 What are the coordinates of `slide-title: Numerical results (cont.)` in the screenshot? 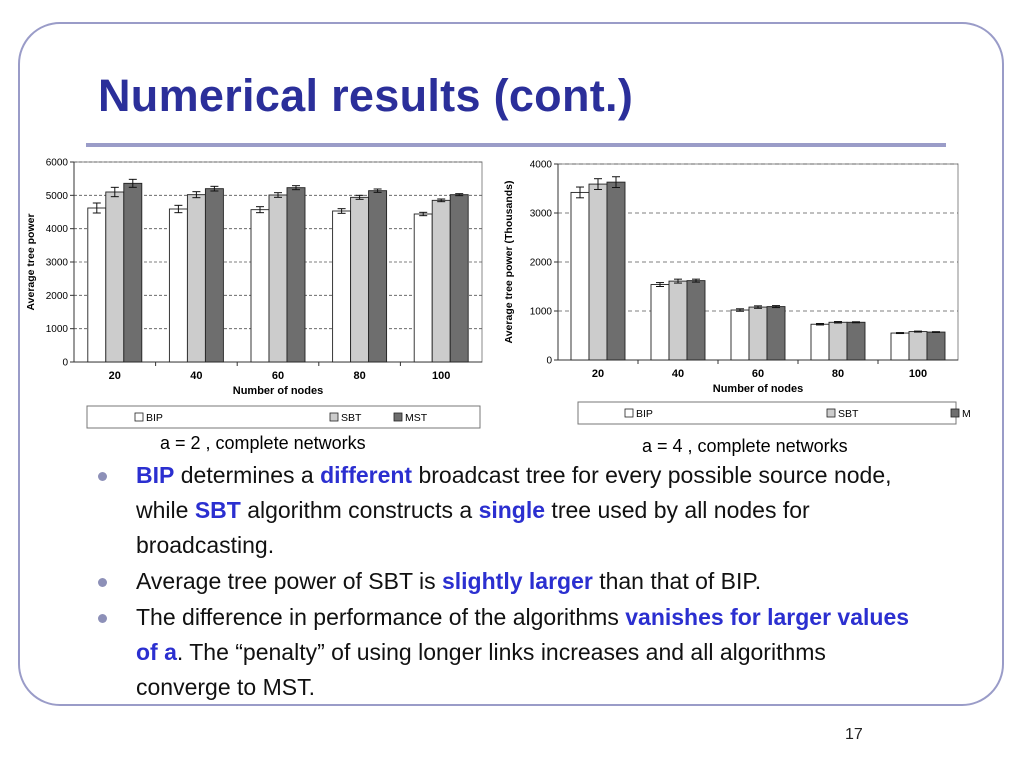 It's located at (366, 95).